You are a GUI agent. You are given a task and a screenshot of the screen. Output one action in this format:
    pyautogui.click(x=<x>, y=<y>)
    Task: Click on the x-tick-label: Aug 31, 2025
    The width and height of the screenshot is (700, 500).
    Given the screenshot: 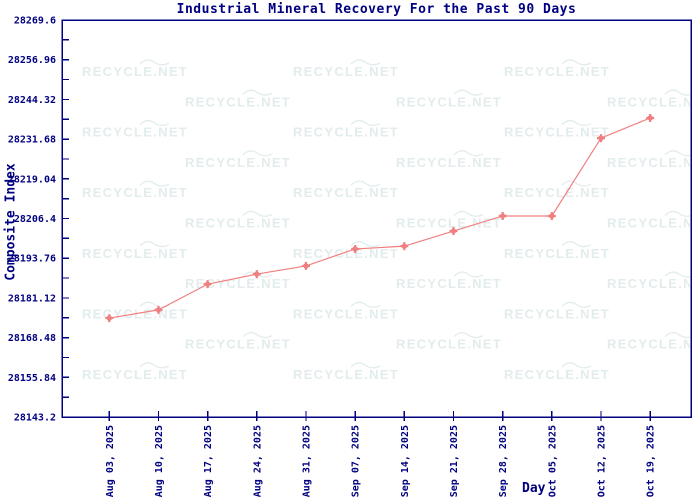 What is the action you would take?
    pyautogui.click(x=306, y=461)
    